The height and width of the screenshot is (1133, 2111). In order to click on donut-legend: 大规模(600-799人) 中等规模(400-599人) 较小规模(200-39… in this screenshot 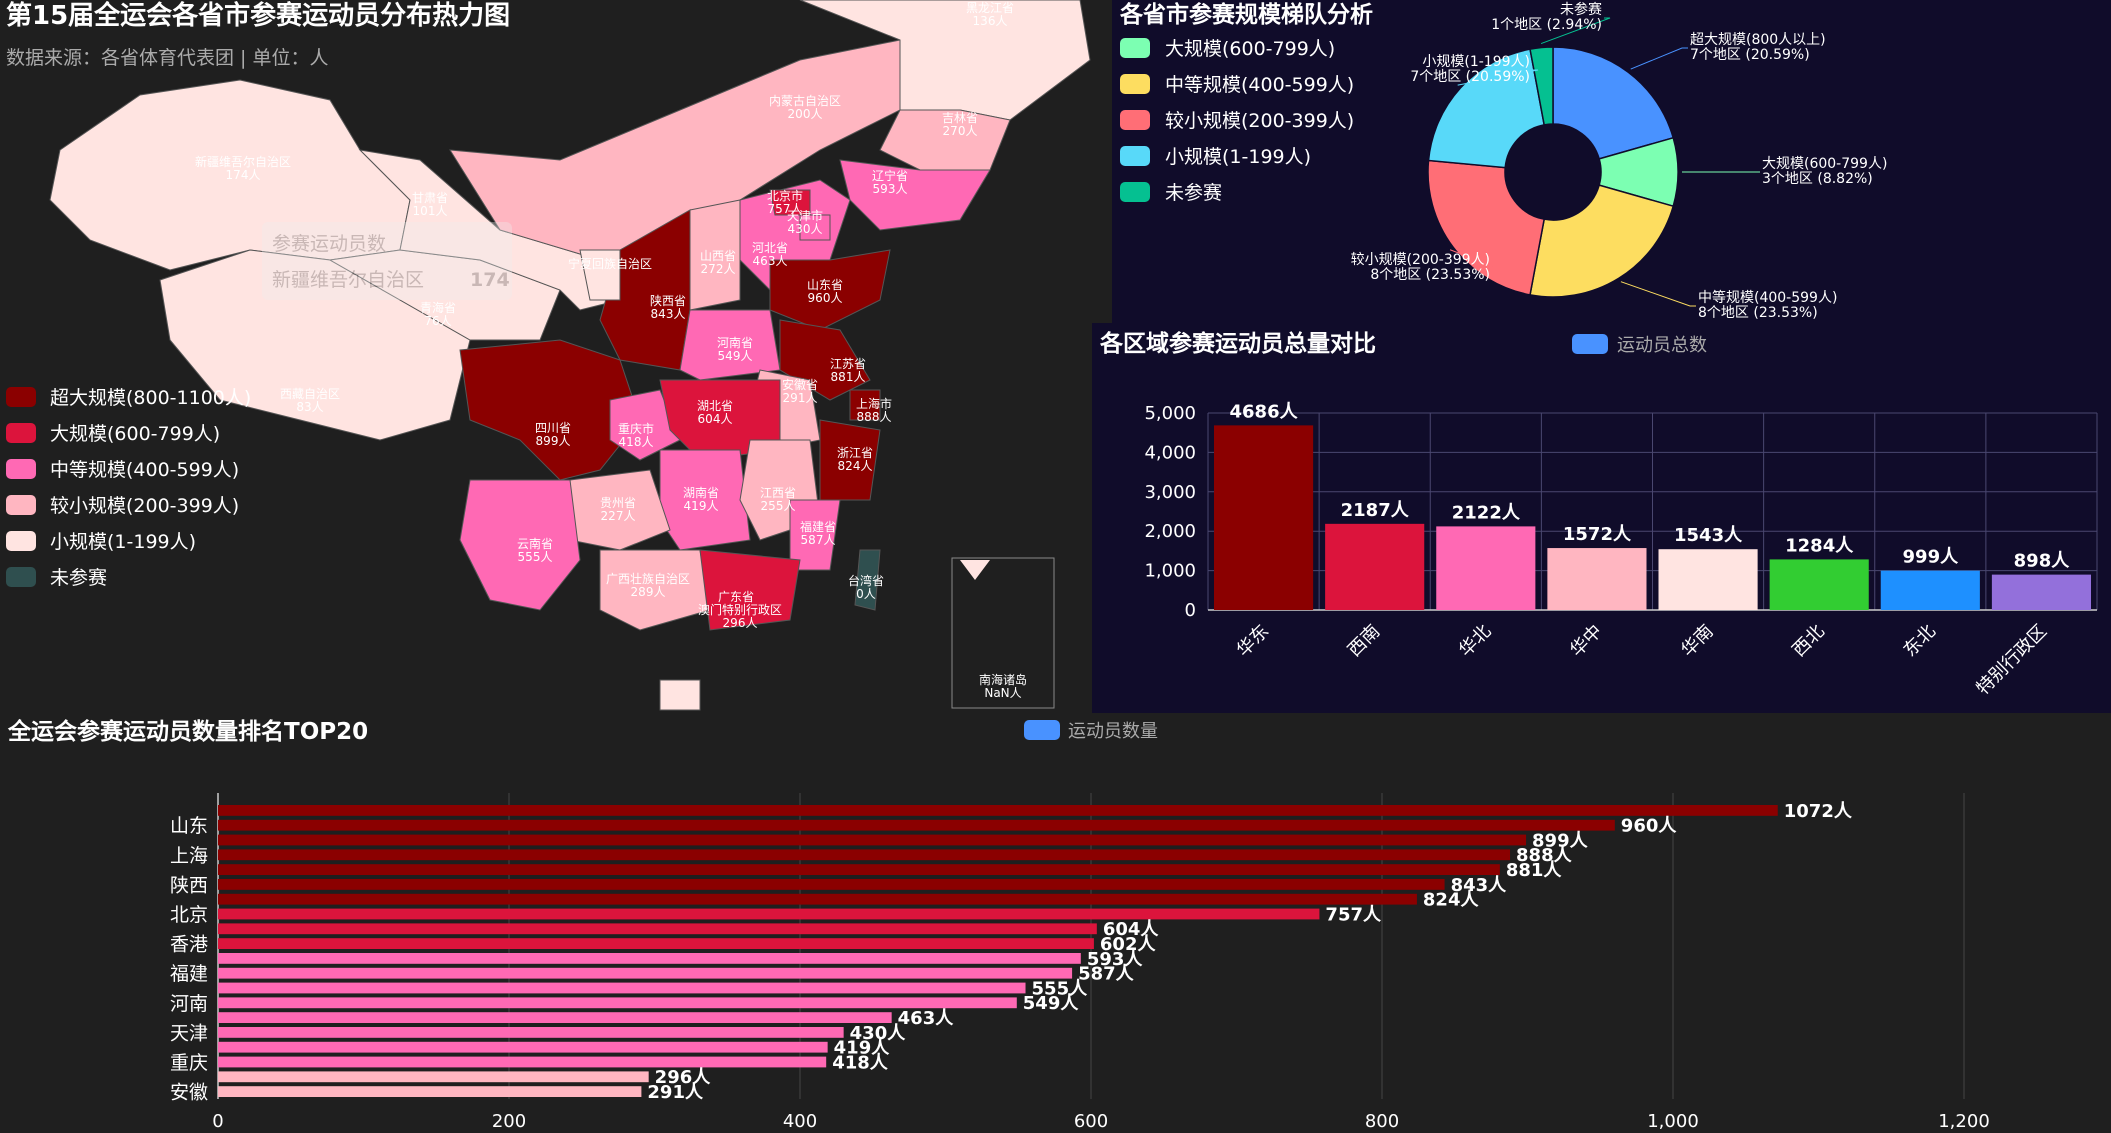, I will do `click(1237, 121)`.